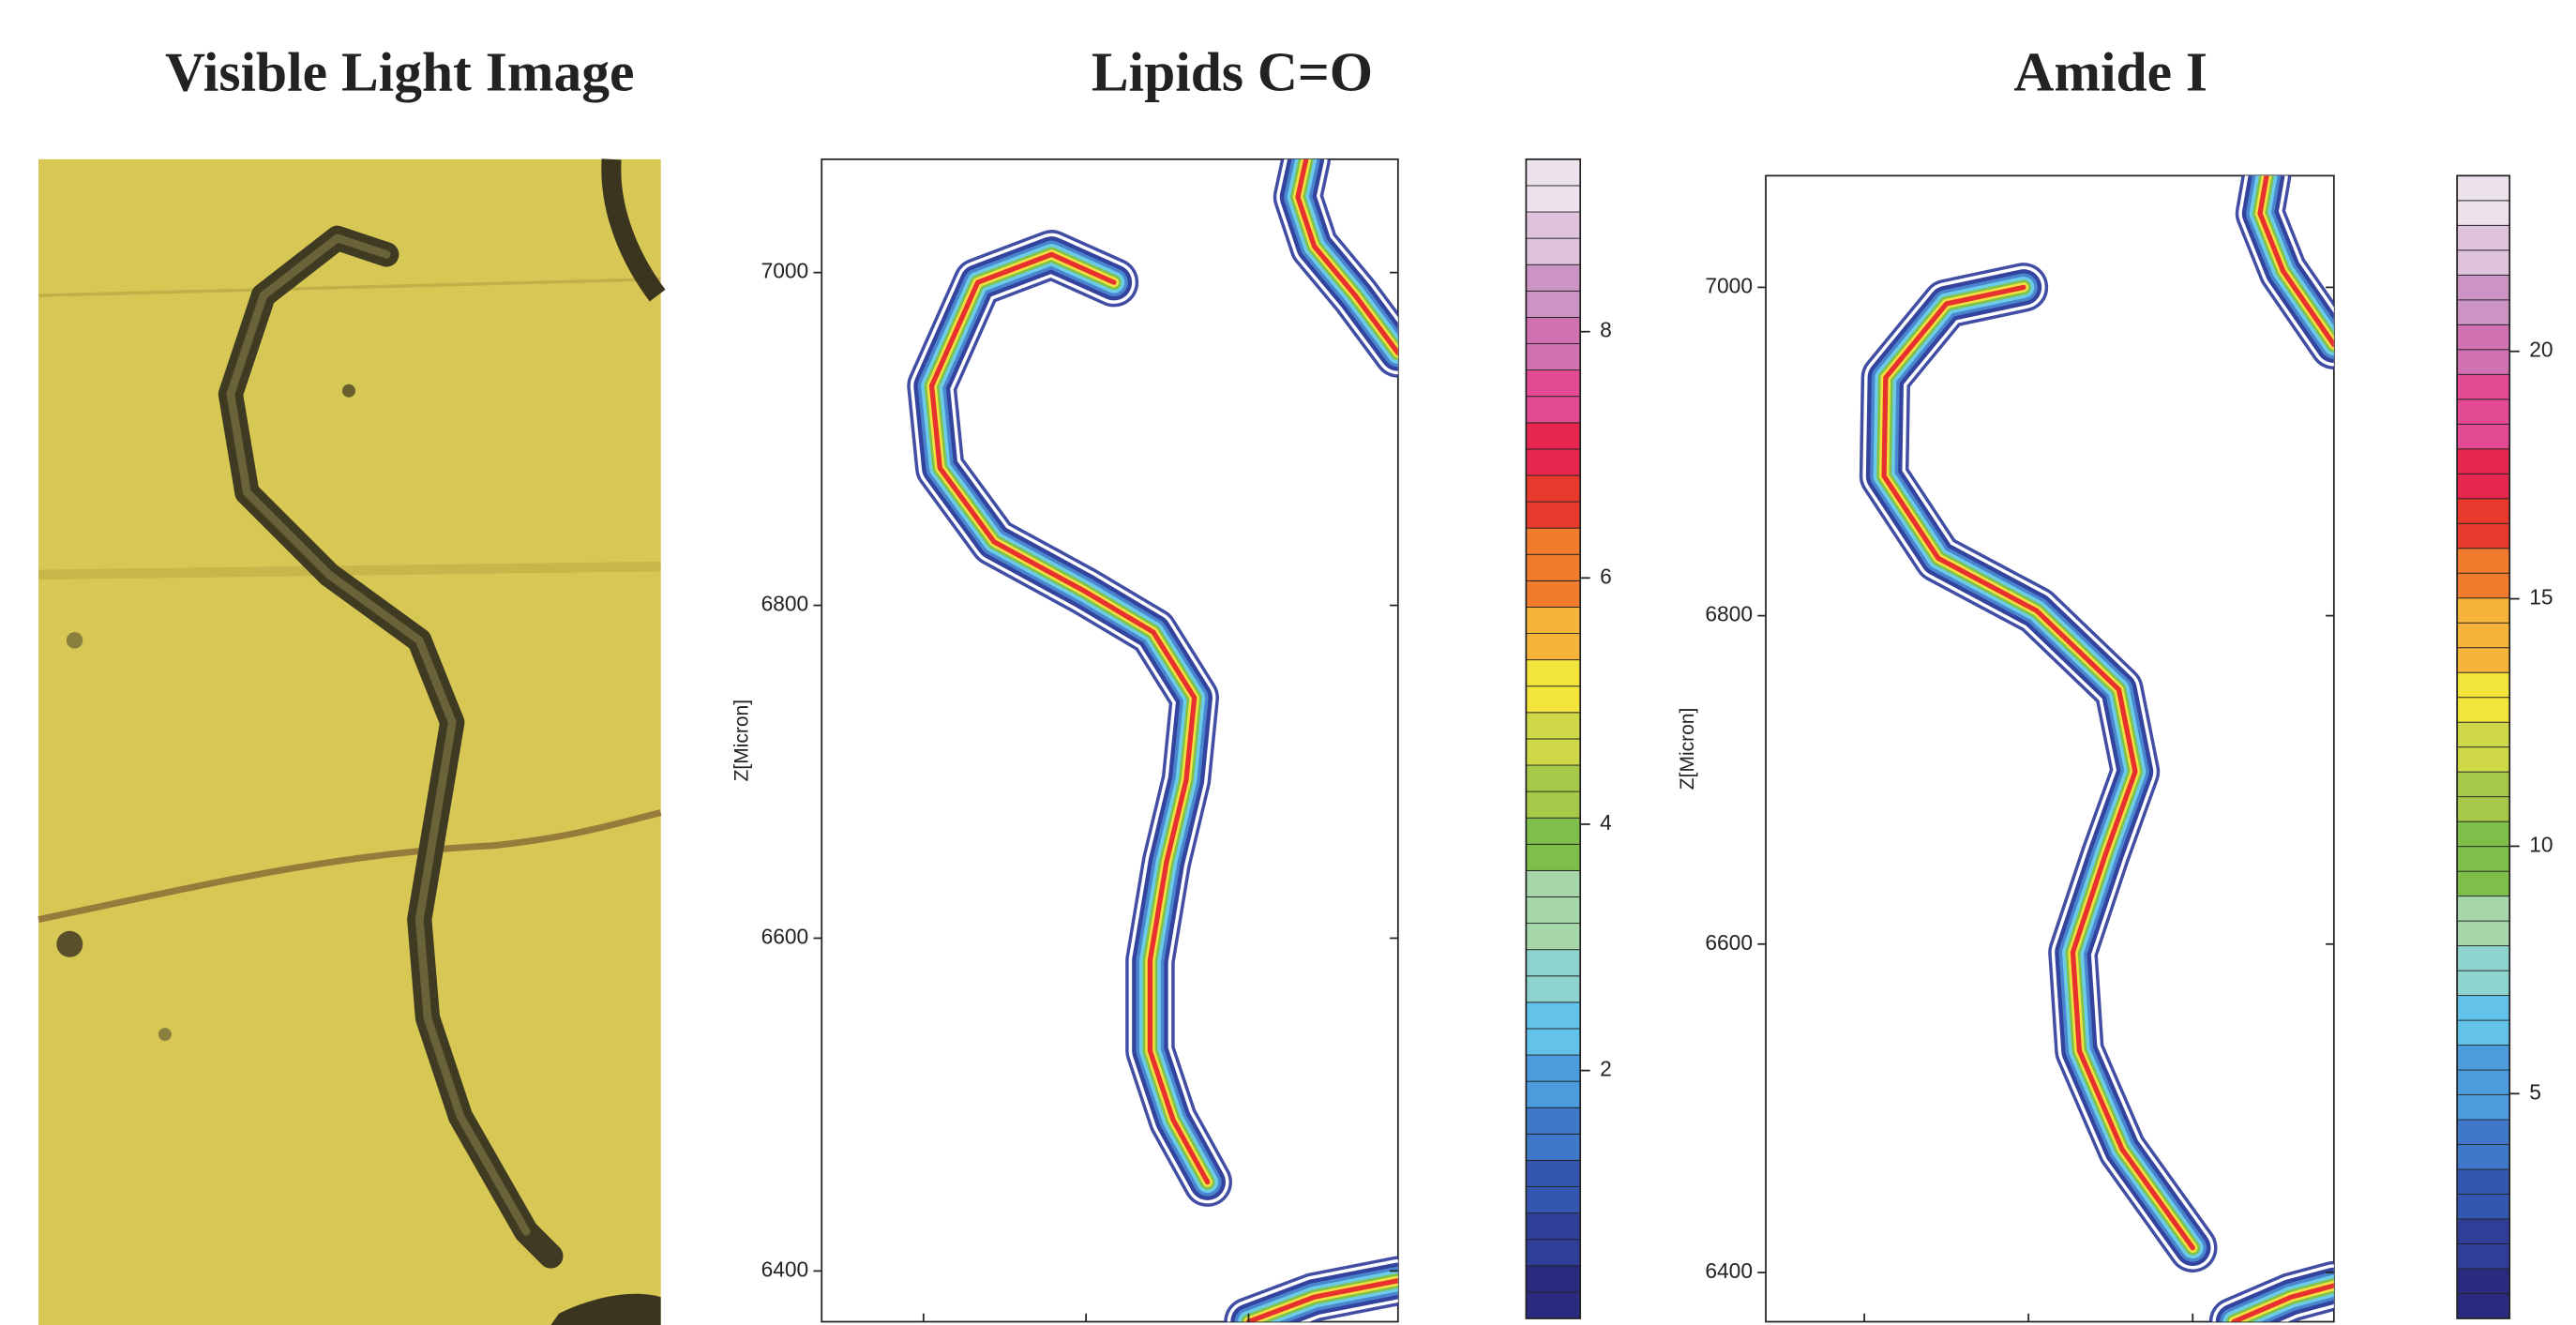  What do you see at coordinates (2535, 1092) in the screenshot?
I see `colorbar-tick-label: 5` at bounding box center [2535, 1092].